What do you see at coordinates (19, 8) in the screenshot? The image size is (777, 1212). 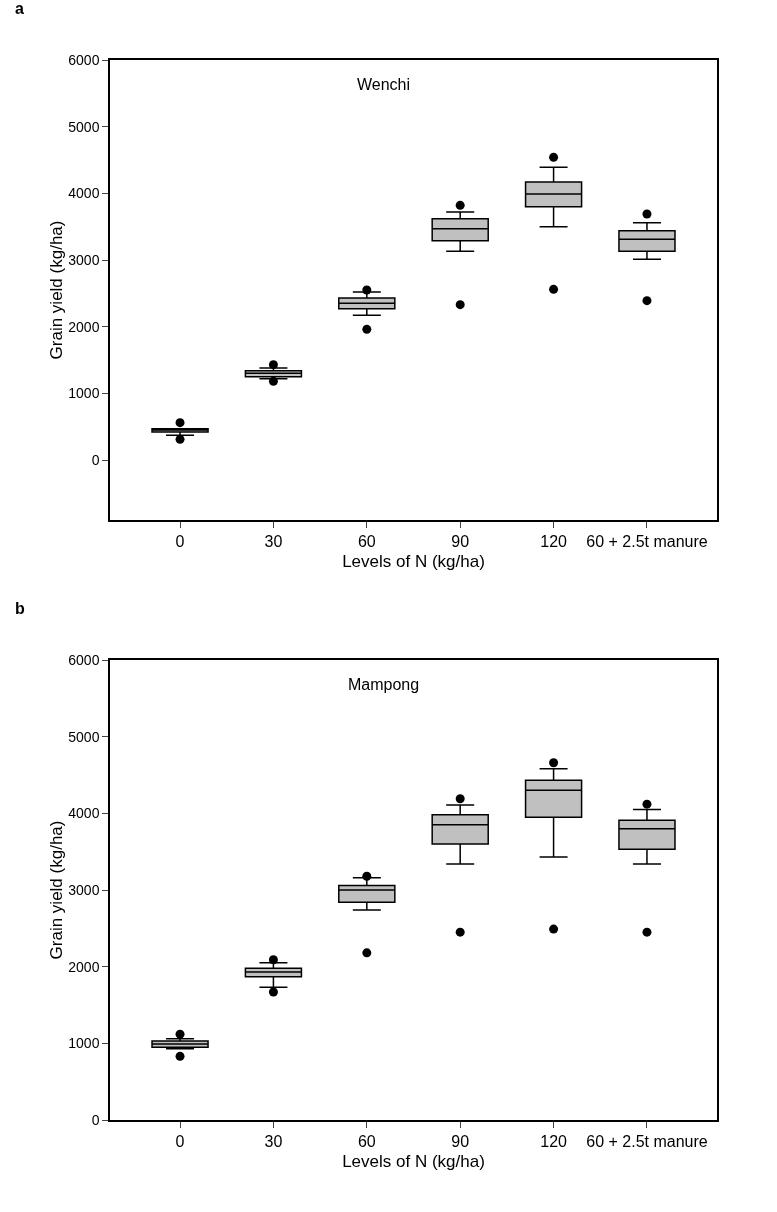 I see `chart-title: a` at bounding box center [19, 8].